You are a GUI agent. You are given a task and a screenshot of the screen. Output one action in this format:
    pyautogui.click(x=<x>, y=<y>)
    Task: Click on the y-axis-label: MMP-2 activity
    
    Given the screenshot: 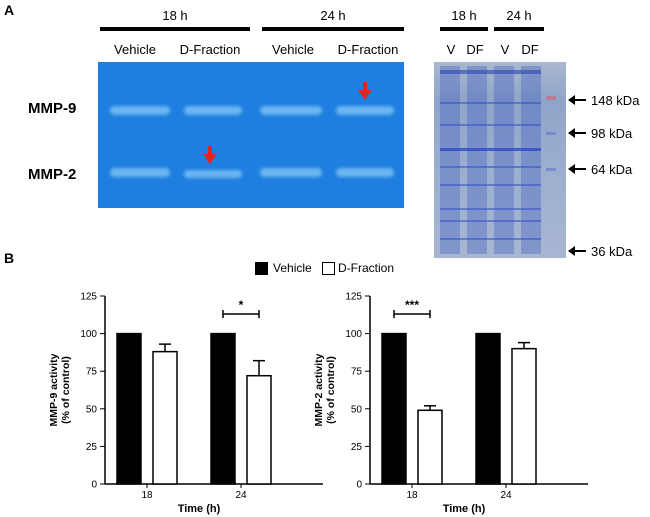 What is the action you would take?
    pyautogui.click(x=319, y=389)
    